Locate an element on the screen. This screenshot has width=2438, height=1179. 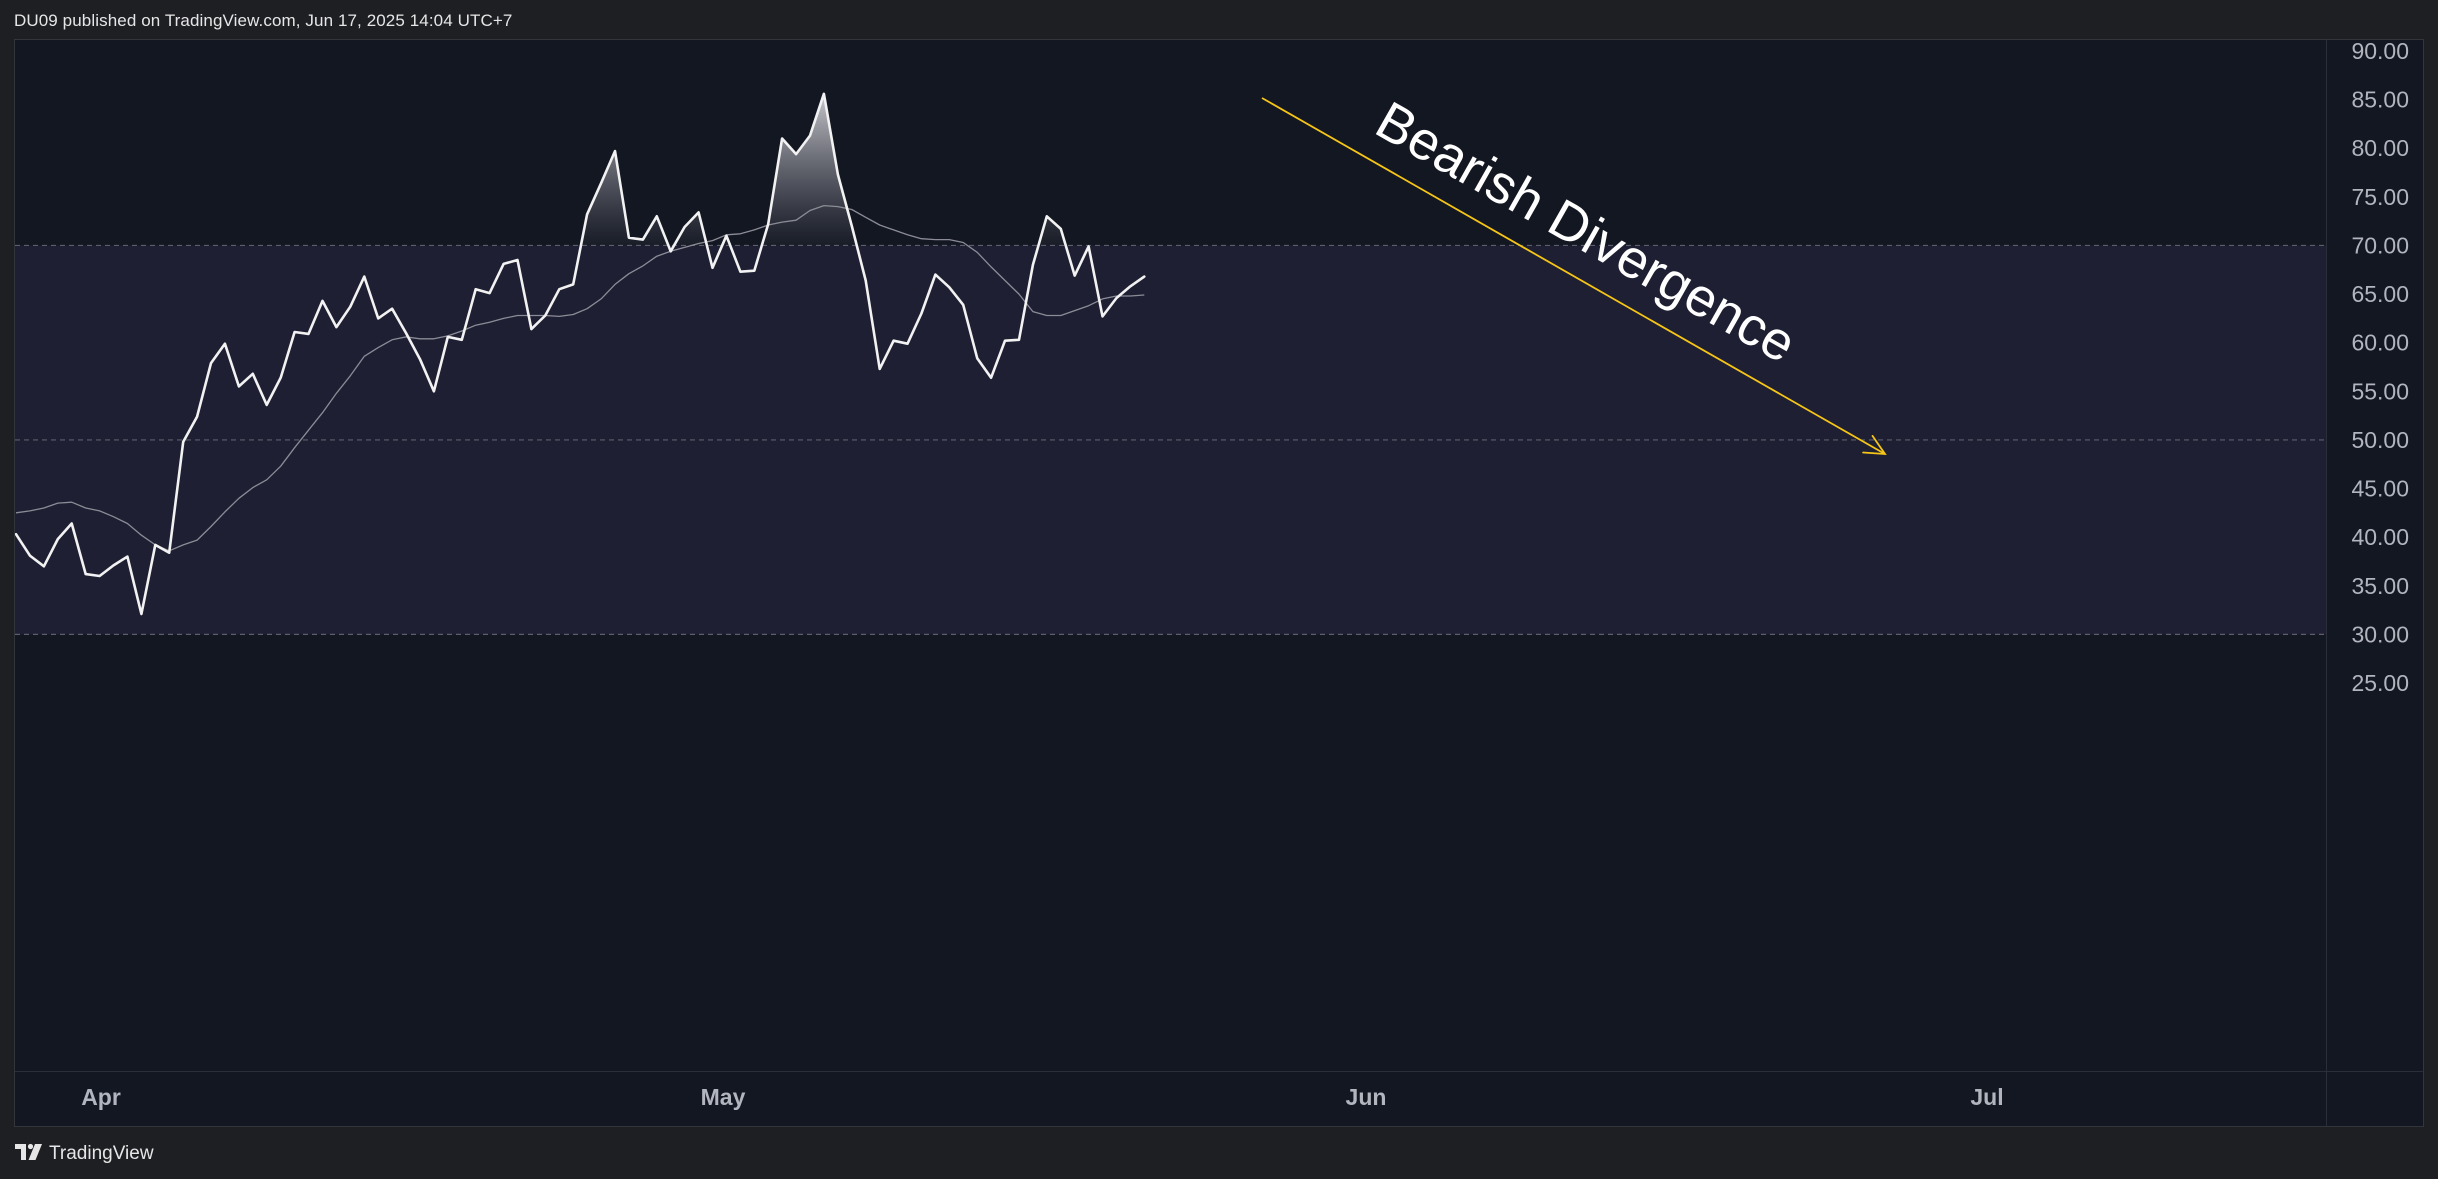
y-tick-label: 35.00 is located at coordinates (2380, 586).